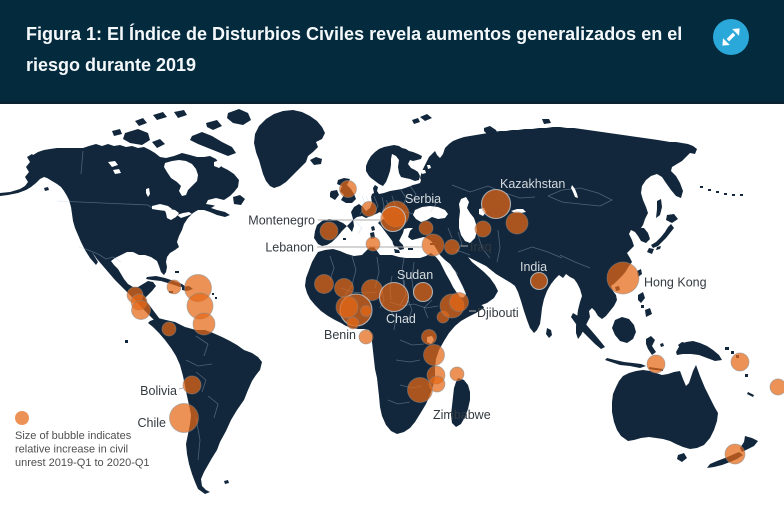  Describe the element at coordinates (289, 248) in the screenshot. I see `svg-text: Lebanon` at that location.